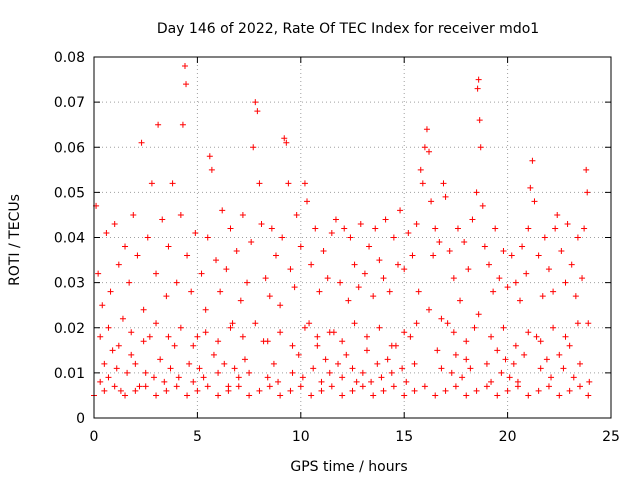  I want to click on y-tick-label: 0.01, so click(69, 374).